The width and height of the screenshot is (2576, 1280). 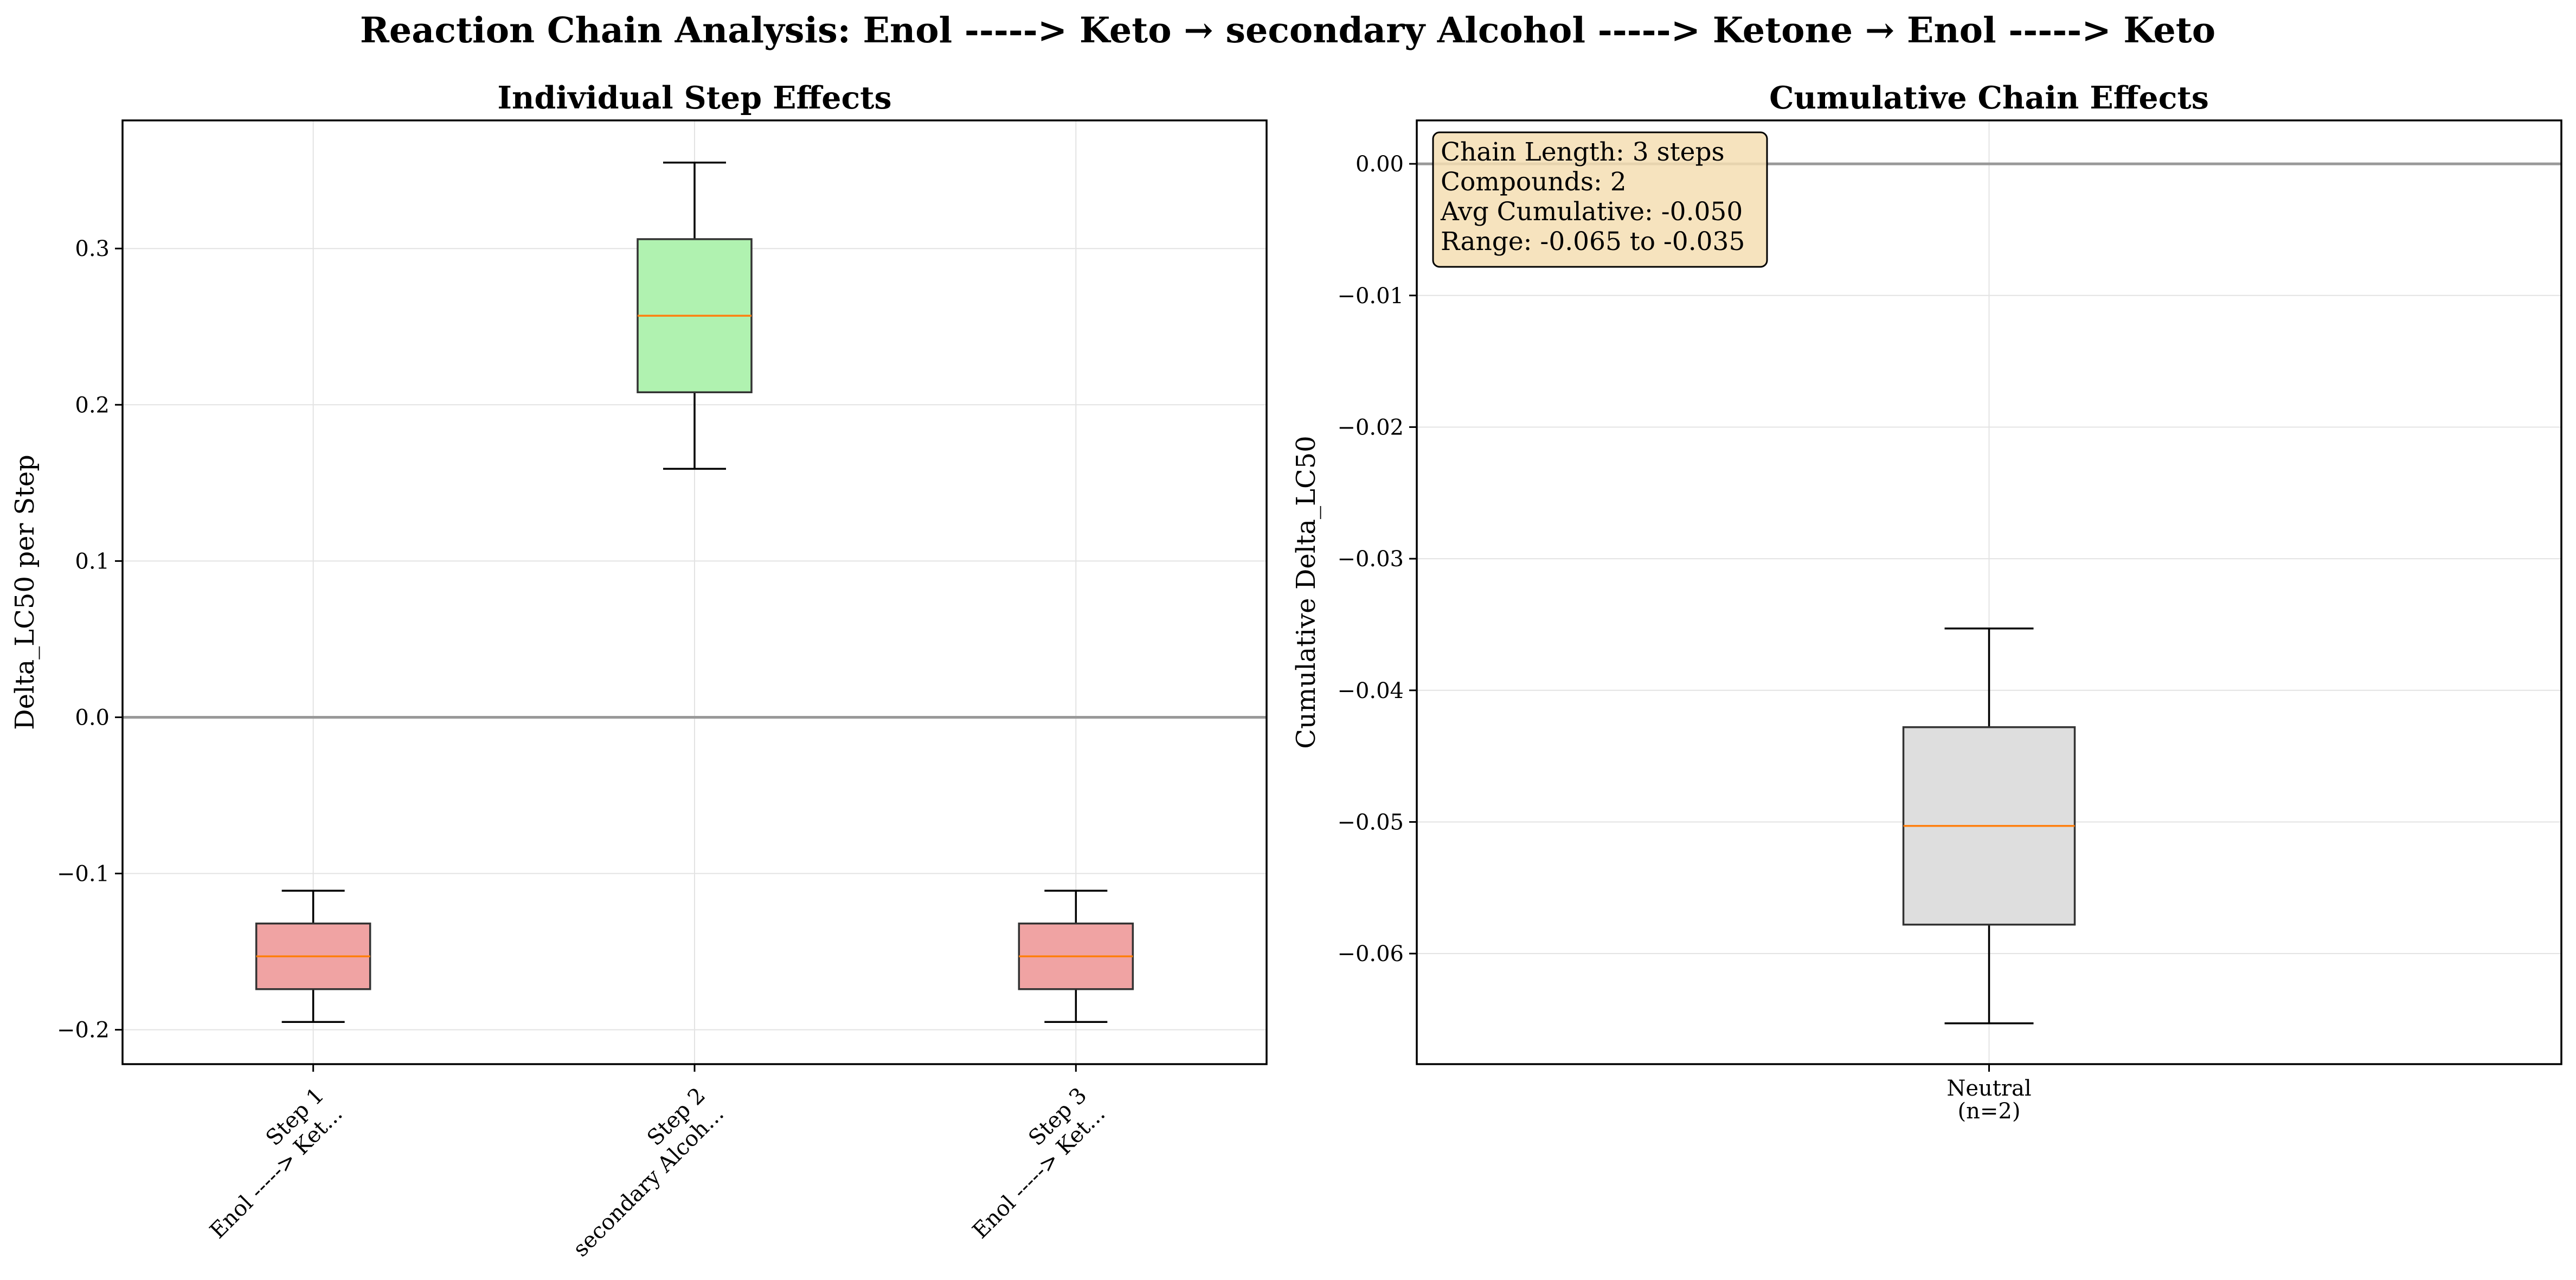 What do you see at coordinates (25, 592) in the screenshot?
I see `y-axis-label: Delta_LC50 per Step` at bounding box center [25, 592].